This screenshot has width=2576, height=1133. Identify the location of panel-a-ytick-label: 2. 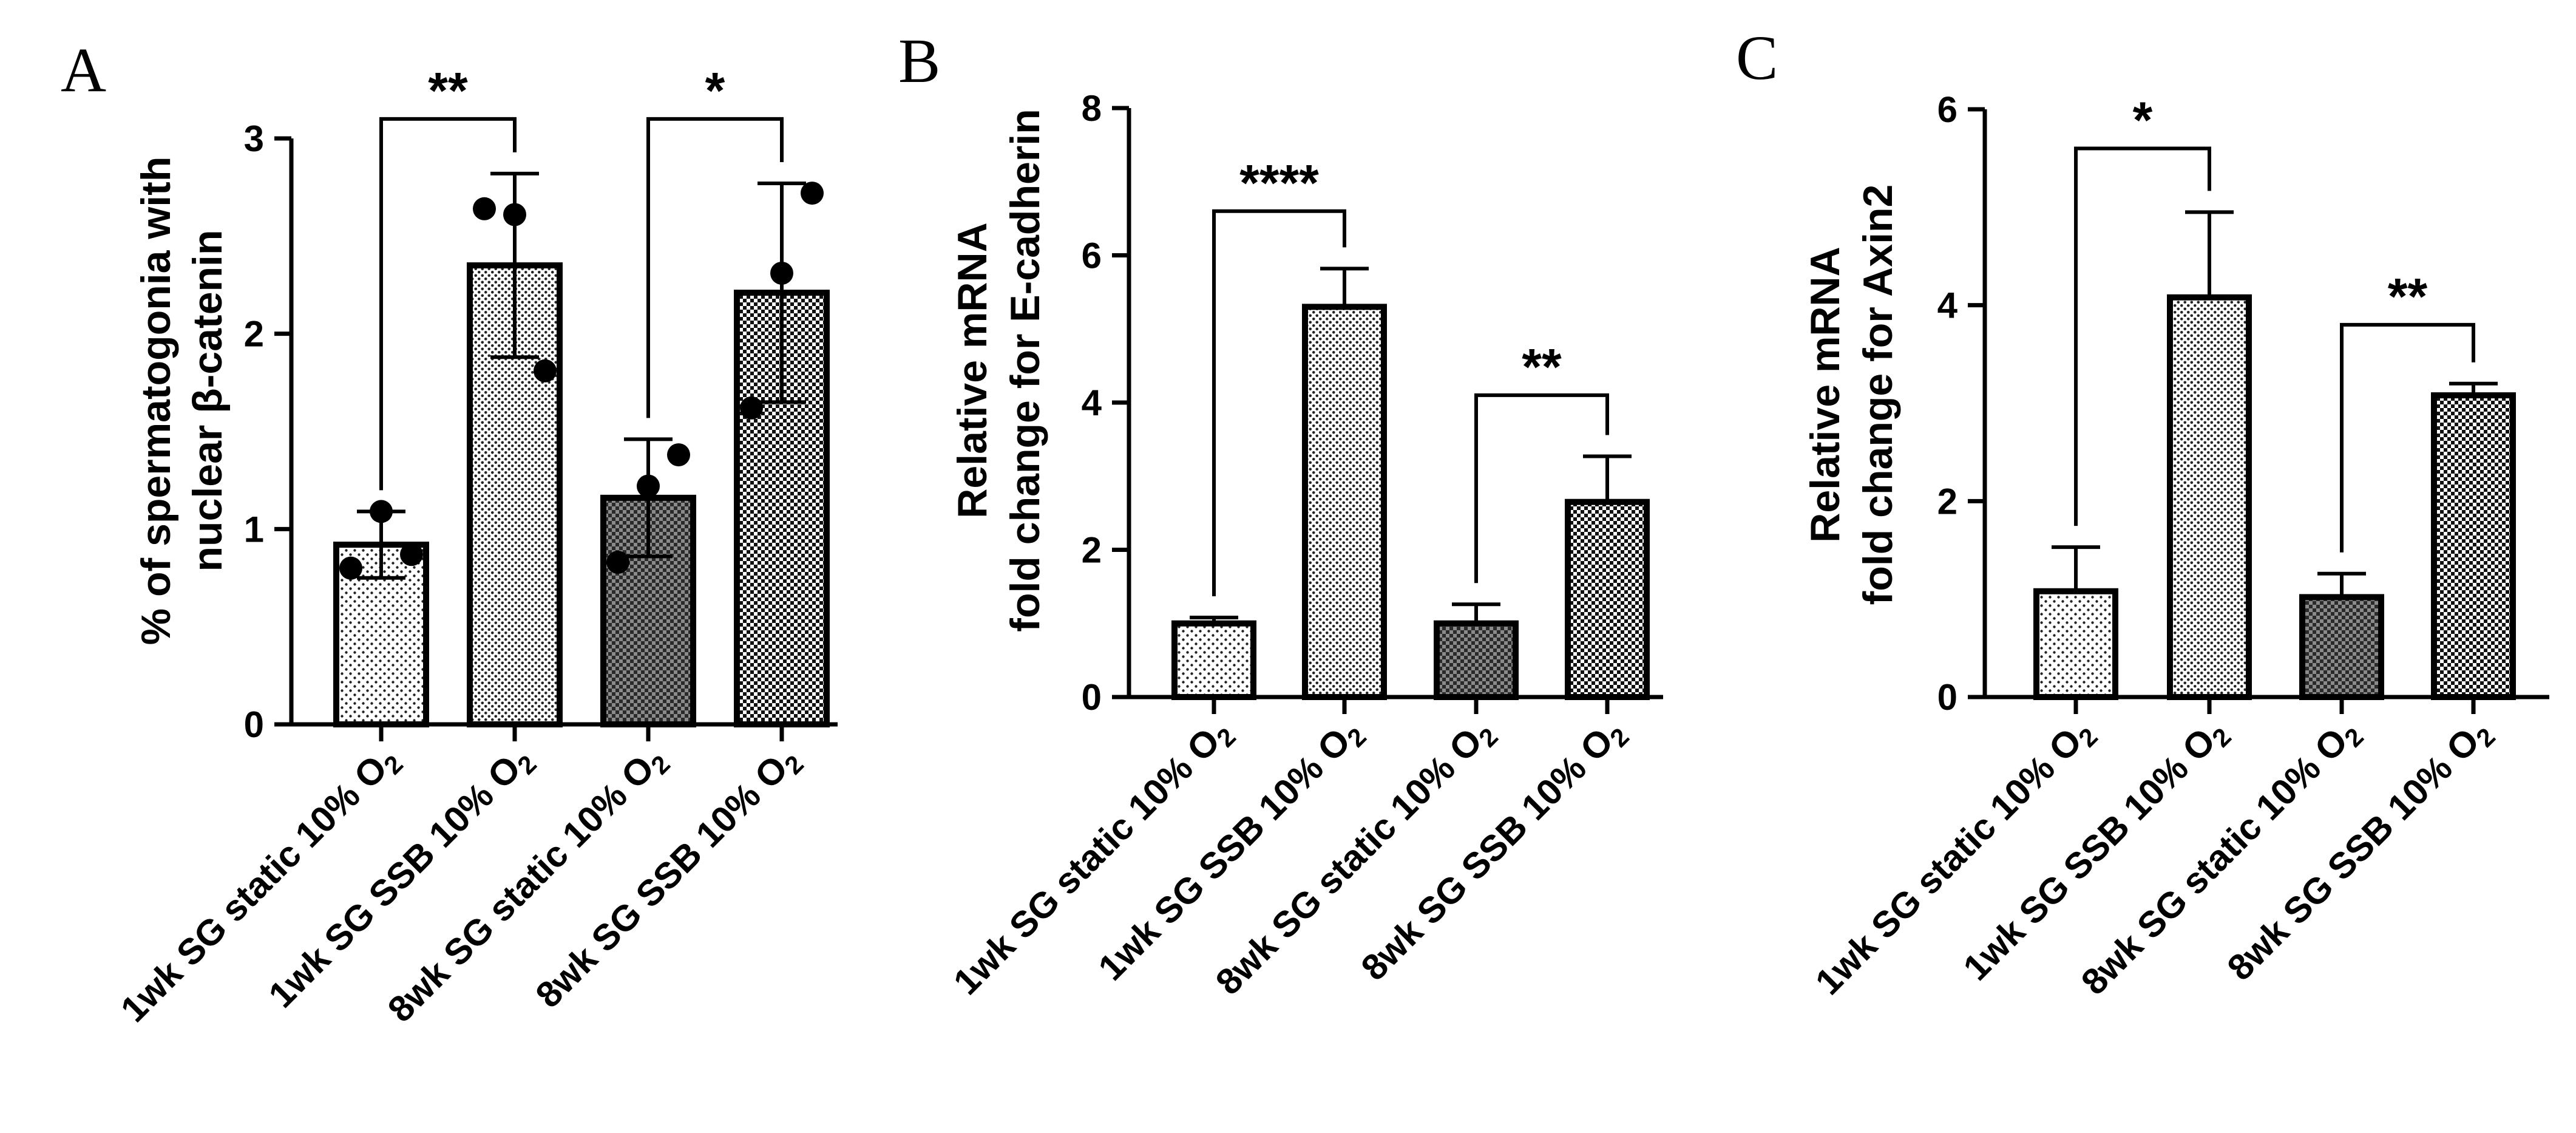
(254, 334).